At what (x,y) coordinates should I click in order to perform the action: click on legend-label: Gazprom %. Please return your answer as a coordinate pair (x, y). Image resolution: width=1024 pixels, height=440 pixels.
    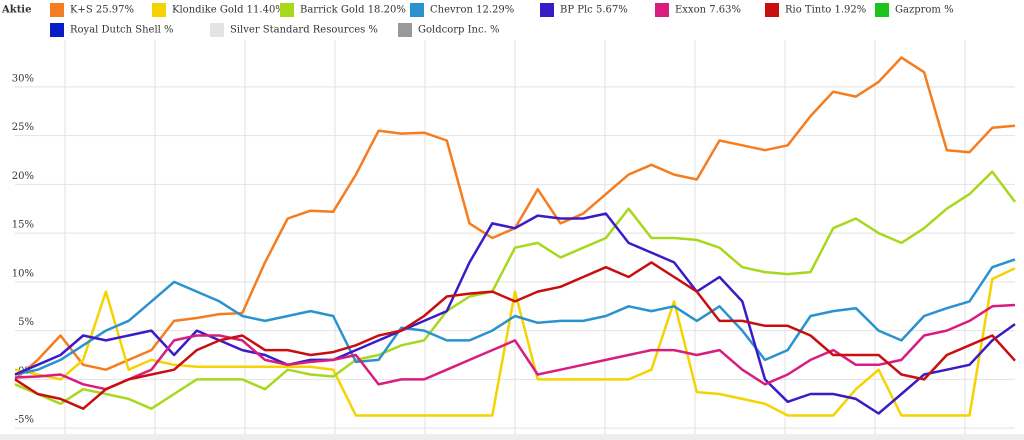
    Looking at the image, I should click on (924, 10).